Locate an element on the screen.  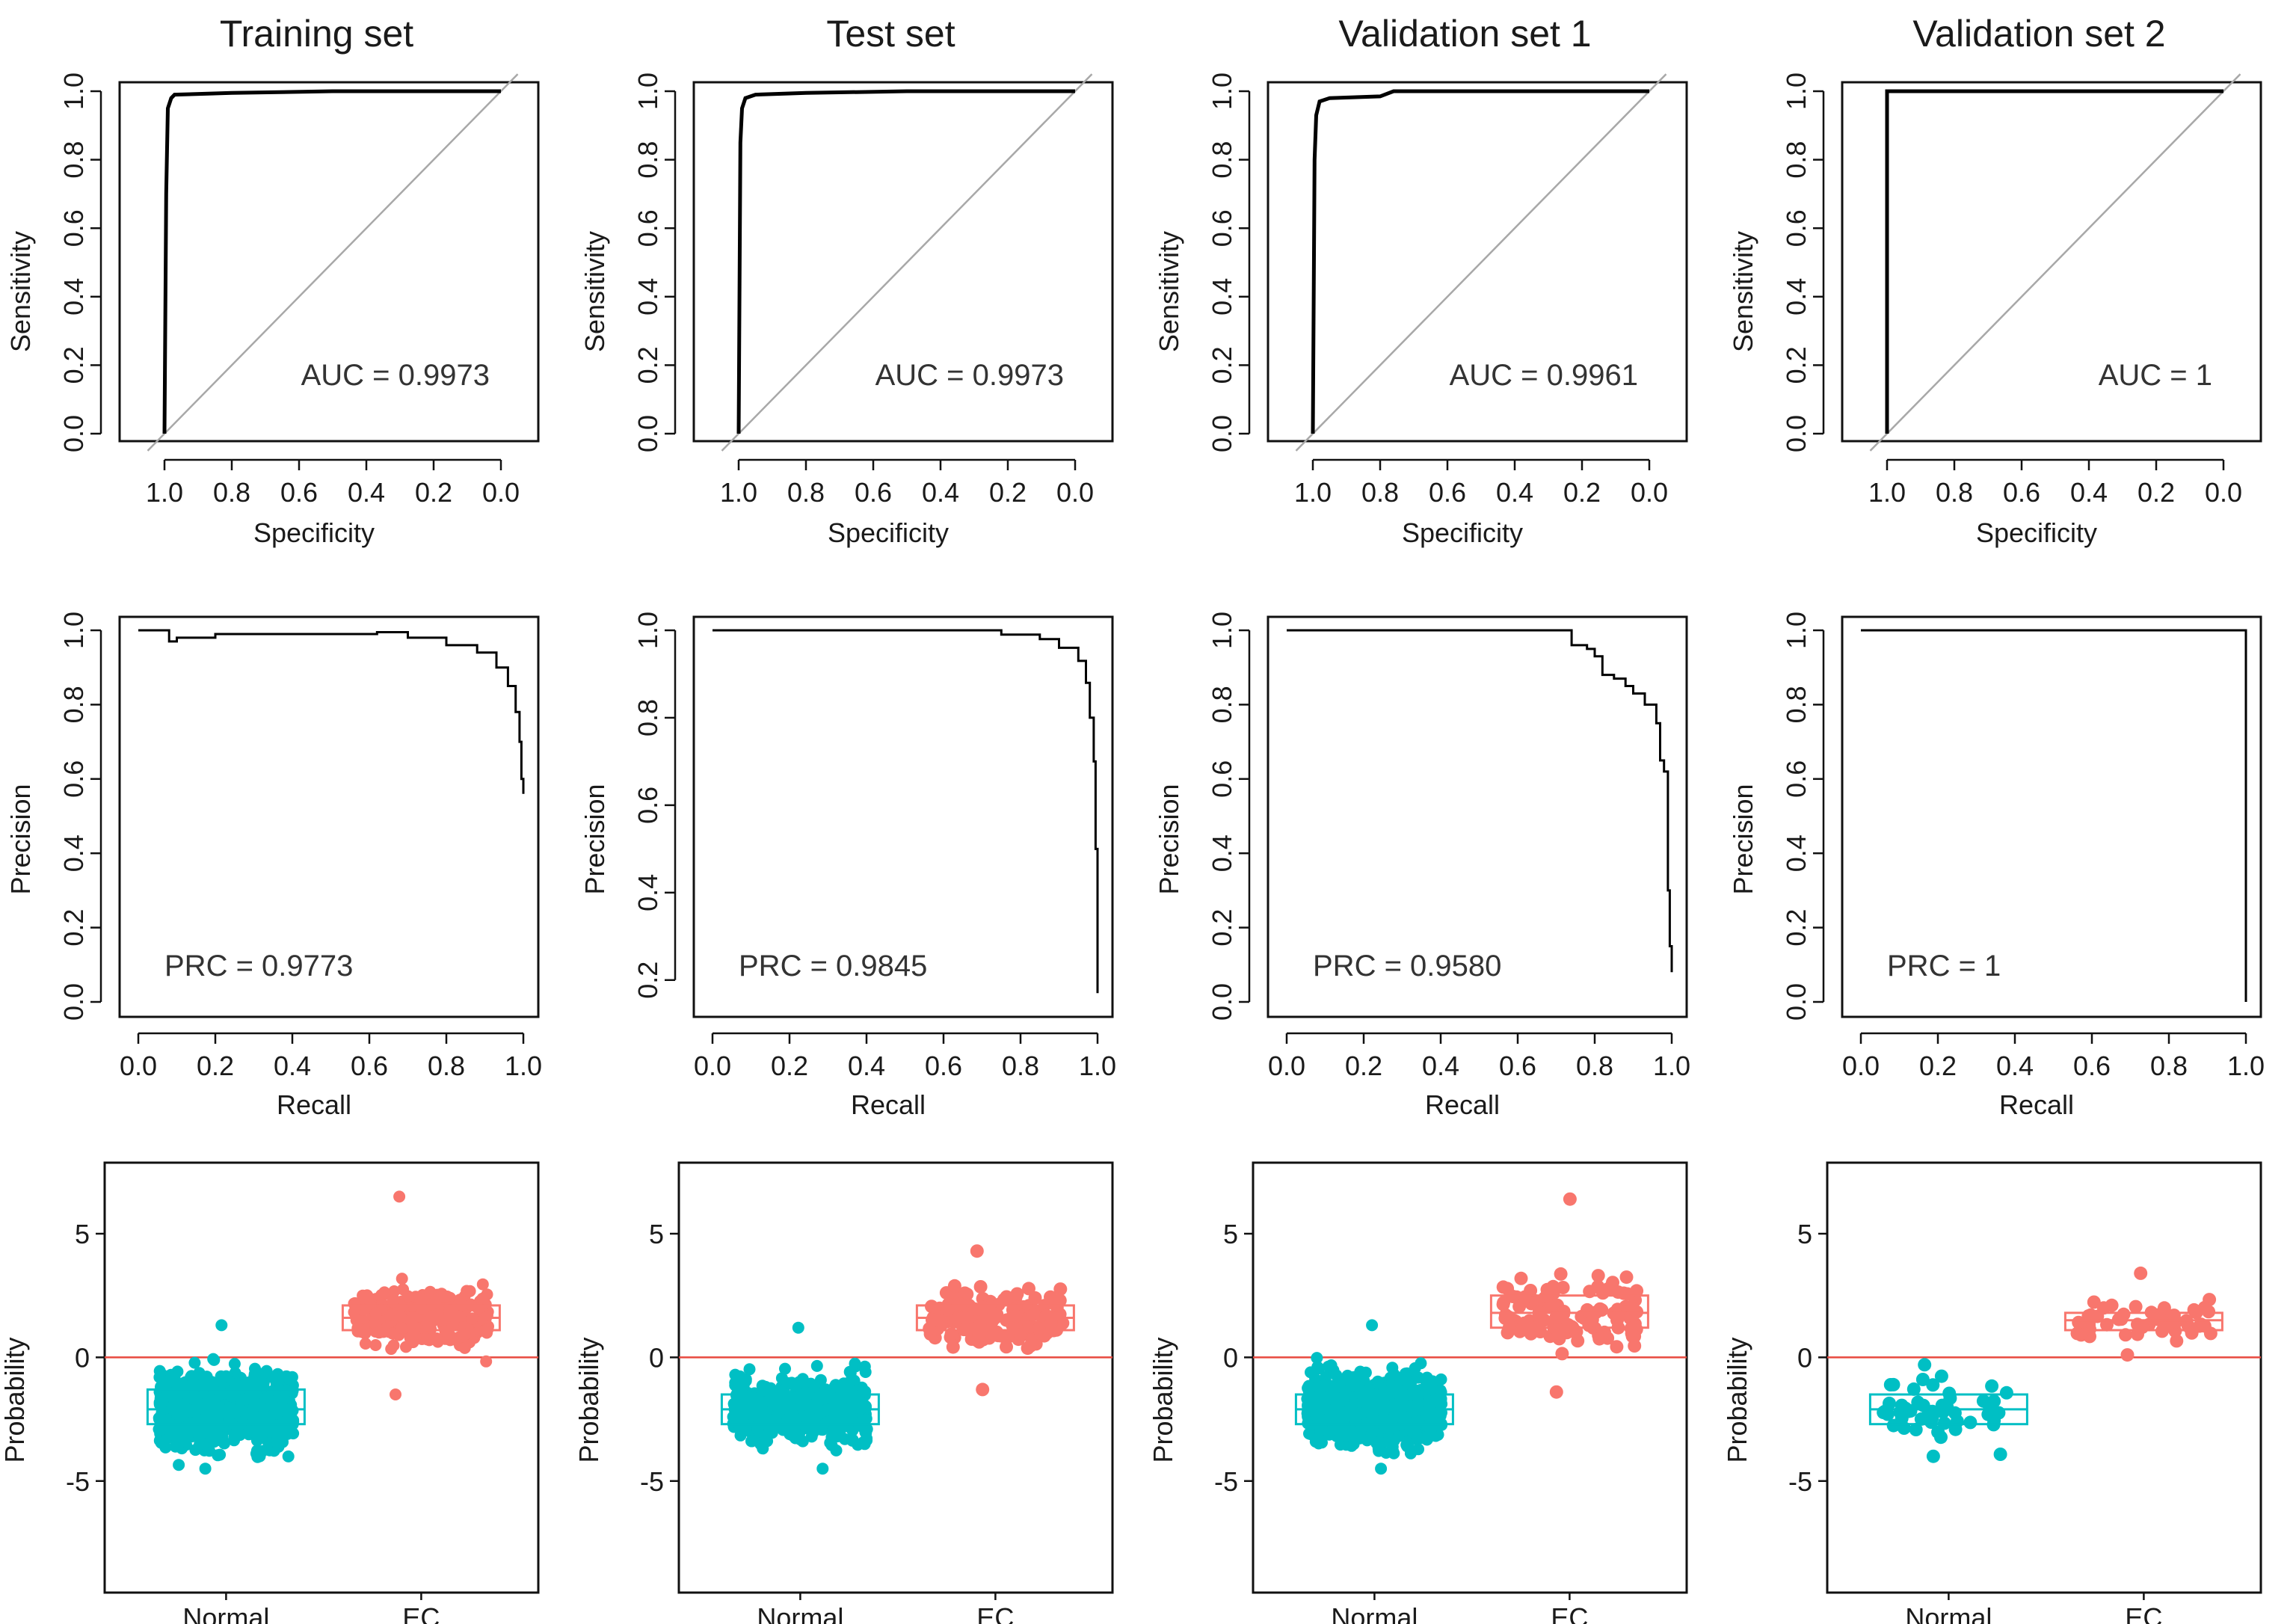
prc-frame is located at coordinates (903, 816).